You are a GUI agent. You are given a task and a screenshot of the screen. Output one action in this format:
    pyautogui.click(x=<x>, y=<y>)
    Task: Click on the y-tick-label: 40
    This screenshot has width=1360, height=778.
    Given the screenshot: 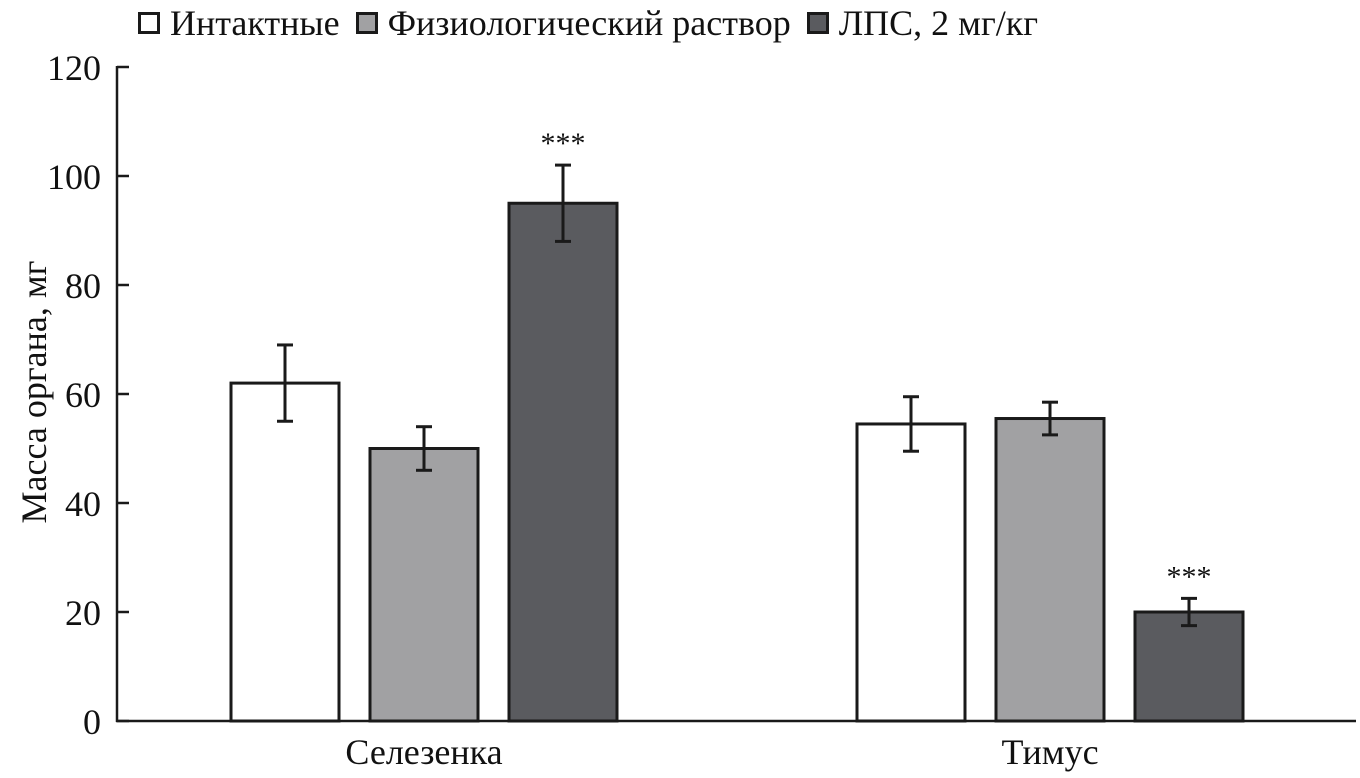 What is the action you would take?
    pyautogui.click(x=83, y=504)
    